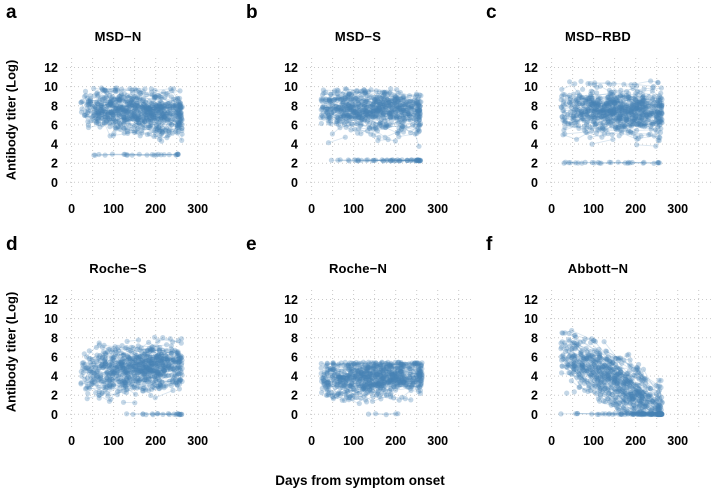 The image size is (720, 499). What do you see at coordinates (369, 365) in the screenshot?
I see `panel-e-scatter-plot: 0 100 200 300 0 2 4 6 8 10 12` at bounding box center [369, 365].